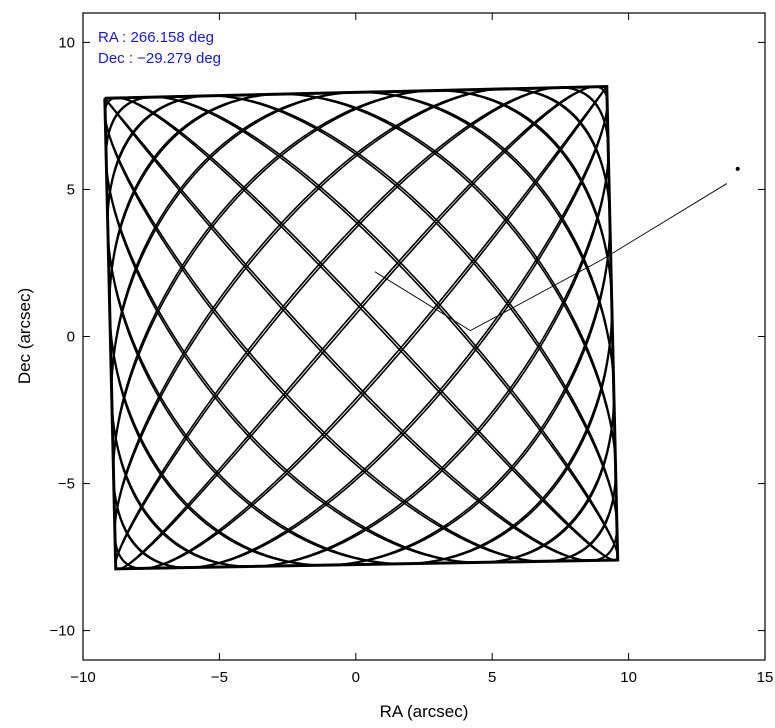 This screenshot has width=775, height=728. What do you see at coordinates (424, 711) in the screenshot?
I see `x-axis-label: RA (arcsec)` at bounding box center [424, 711].